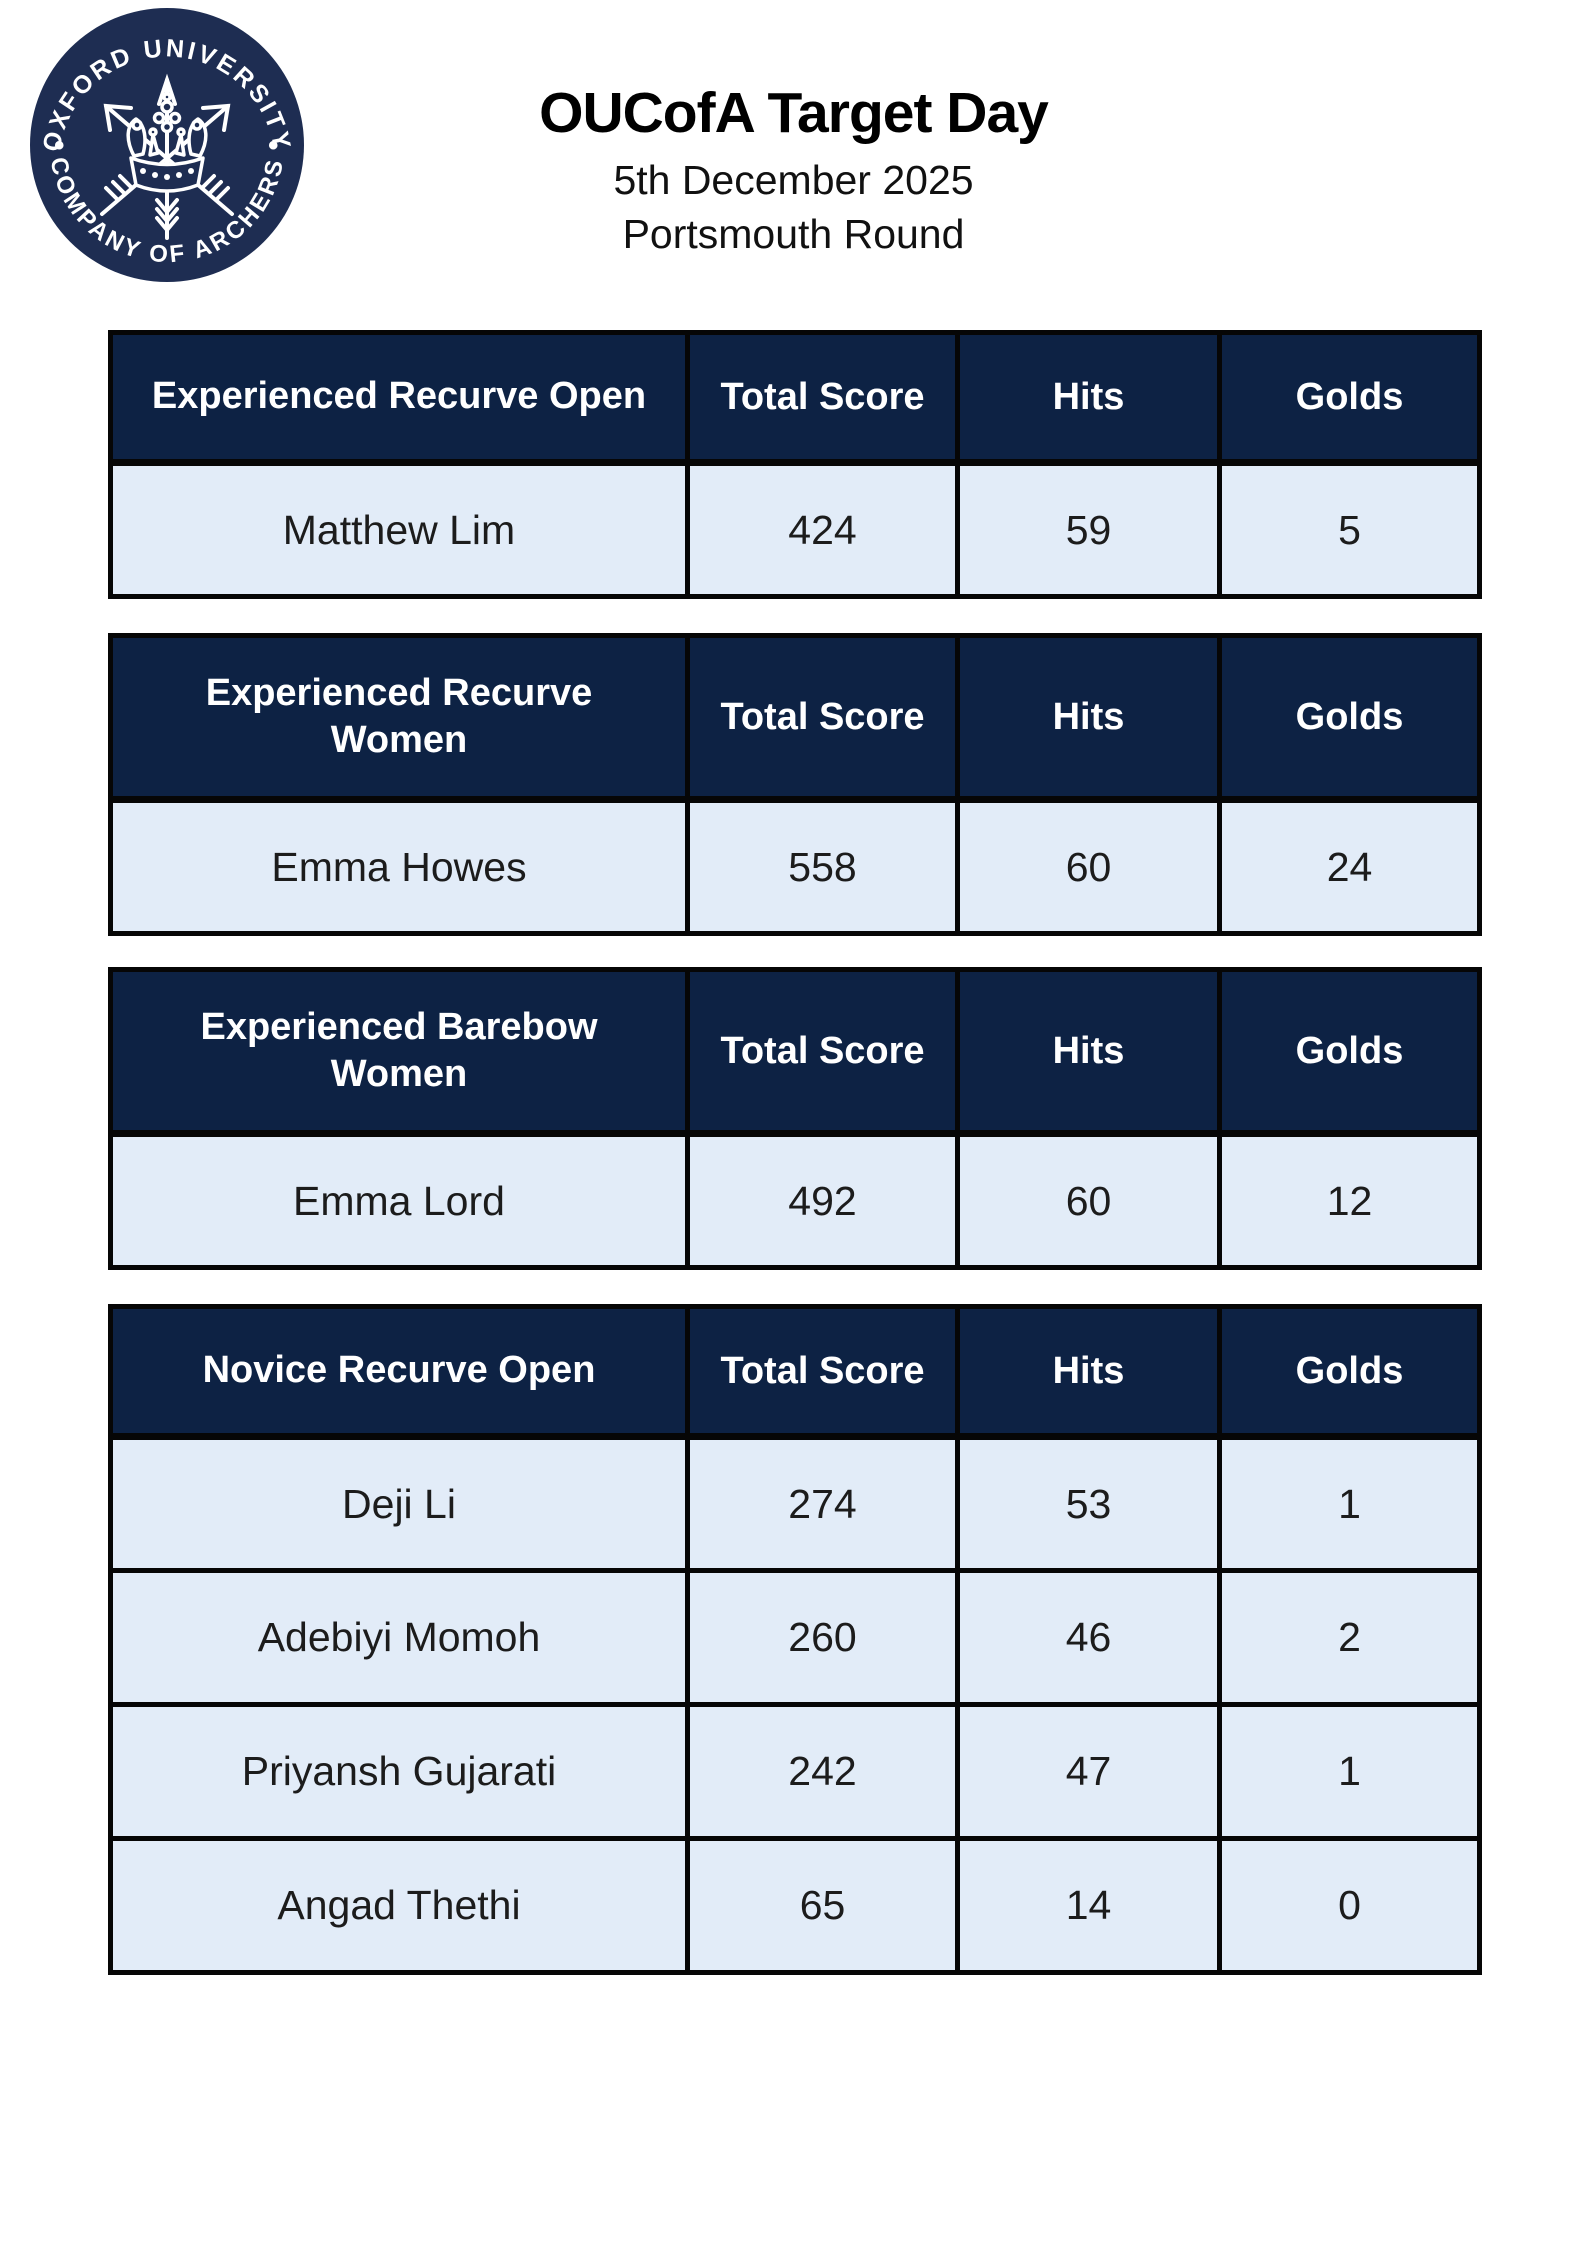 The height and width of the screenshot is (2245, 1587). What do you see at coordinates (1088, 529) in the screenshot?
I see `hits-cell: 59` at bounding box center [1088, 529].